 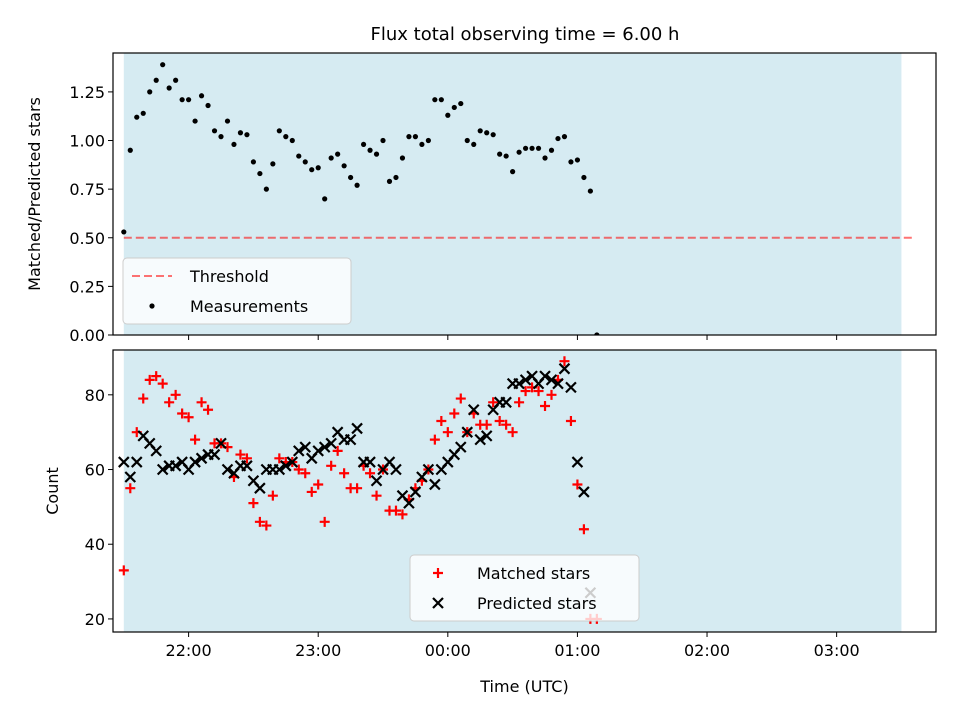 What do you see at coordinates (249, 306) in the screenshot?
I see `legend-measurements-label: Measurements` at bounding box center [249, 306].